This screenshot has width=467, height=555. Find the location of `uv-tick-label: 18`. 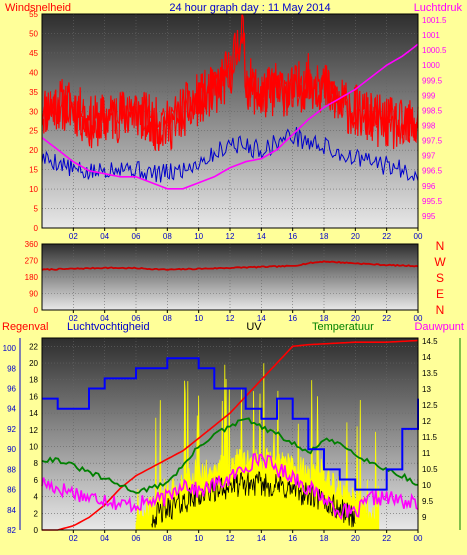

uv-tick-label: 18 is located at coordinates (33, 380).